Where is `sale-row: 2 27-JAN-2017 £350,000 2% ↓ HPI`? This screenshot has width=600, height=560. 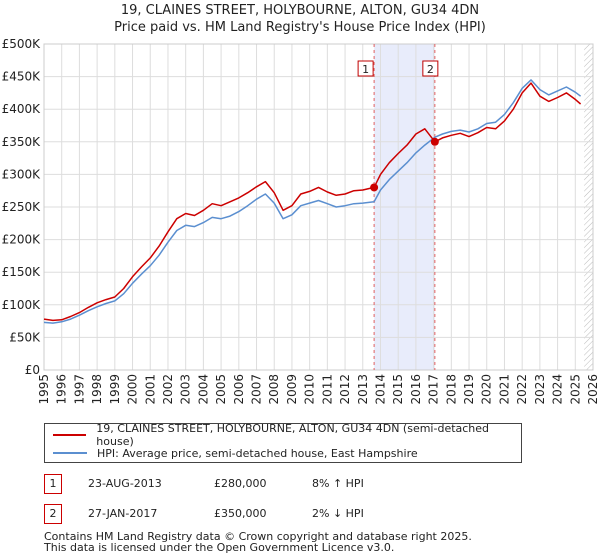
sale-row: 2 27-JAN-2017 £350,000 2% ↓ HPI is located at coordinates (244, 515).